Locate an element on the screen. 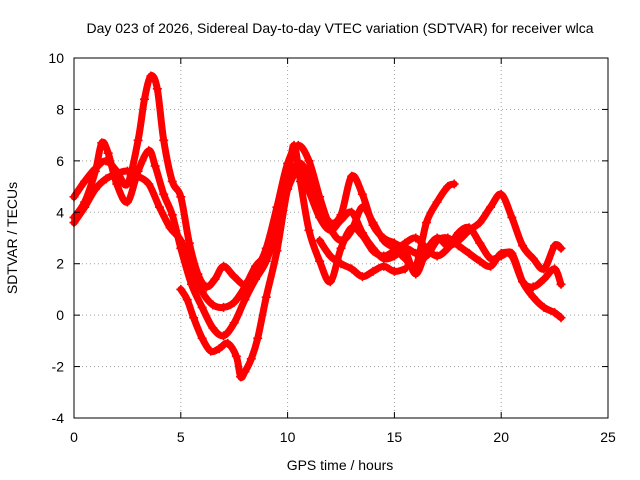 The image size is (640, 480). x-tick-label: 15 is located at coordinates (395, 437).